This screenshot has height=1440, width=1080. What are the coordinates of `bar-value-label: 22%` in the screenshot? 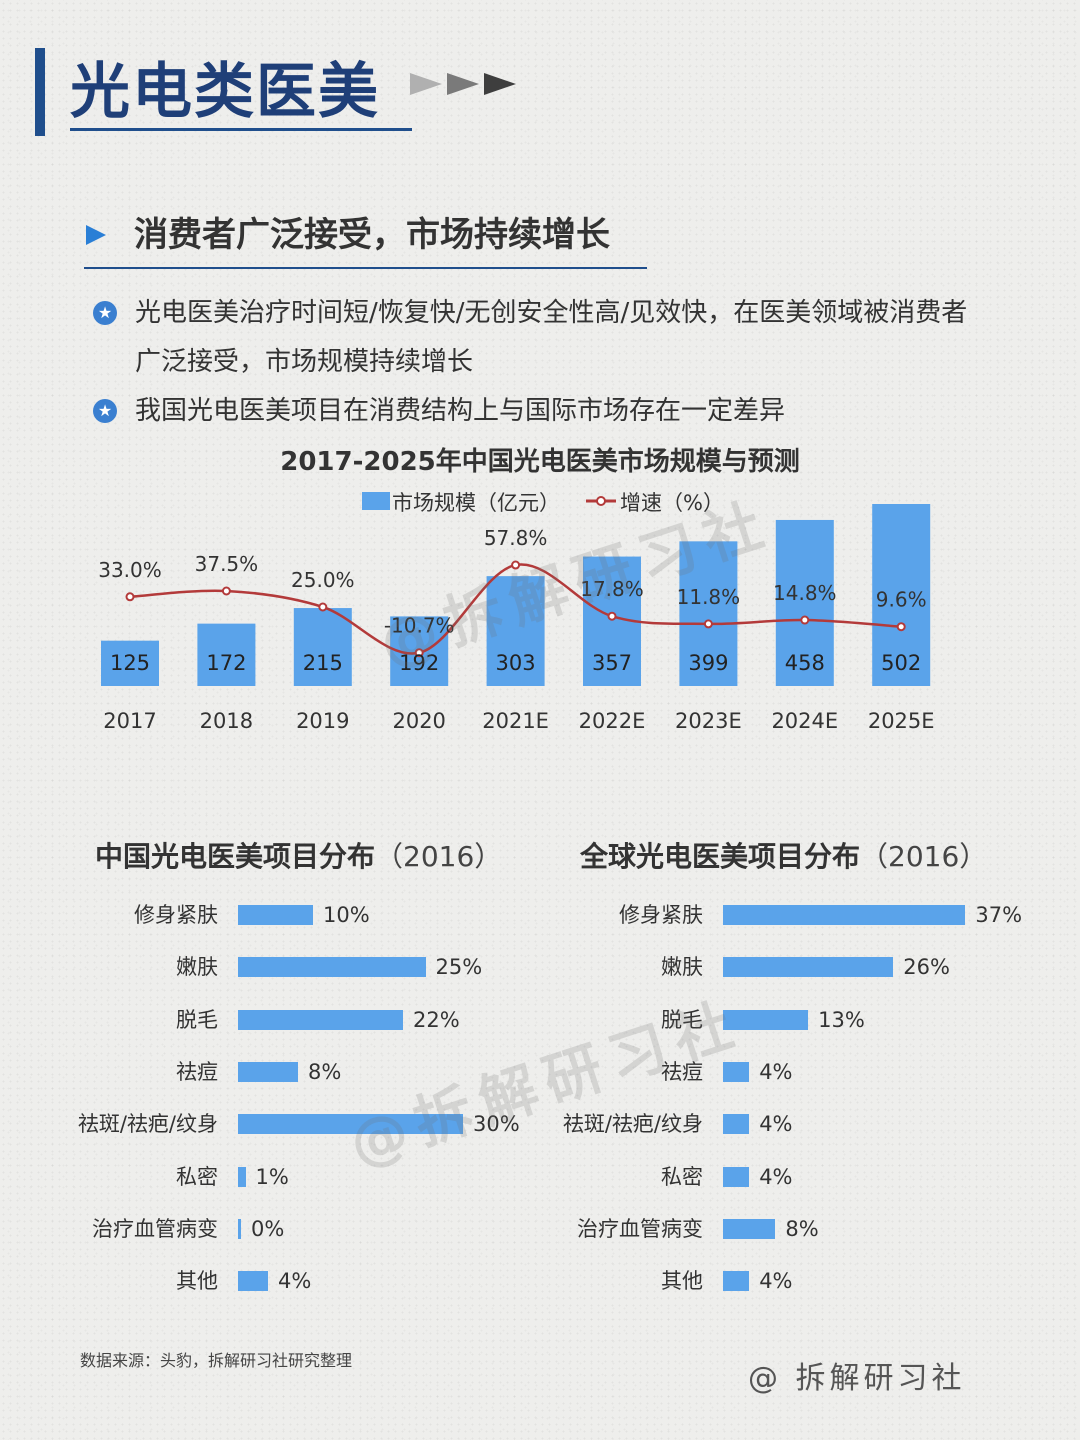 It's located at (436, 1019).